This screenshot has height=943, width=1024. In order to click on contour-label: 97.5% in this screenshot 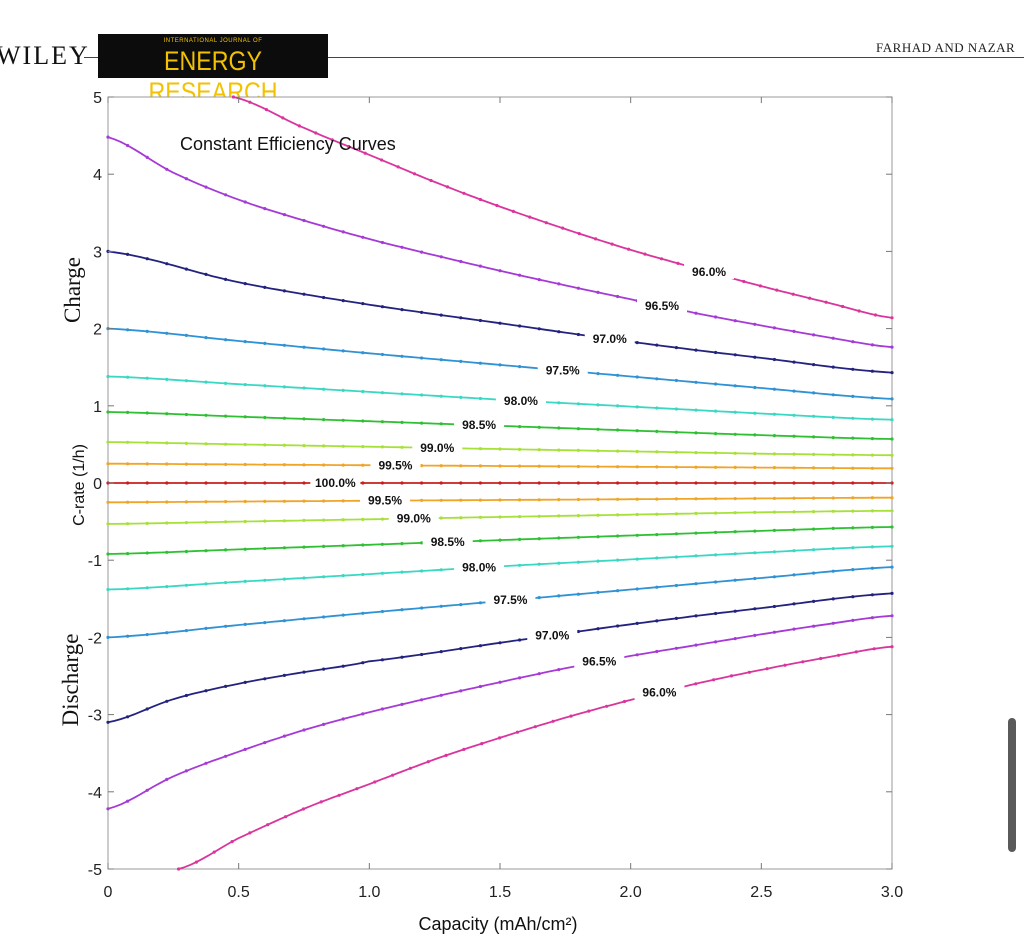, I will do `click(563, 370)`.